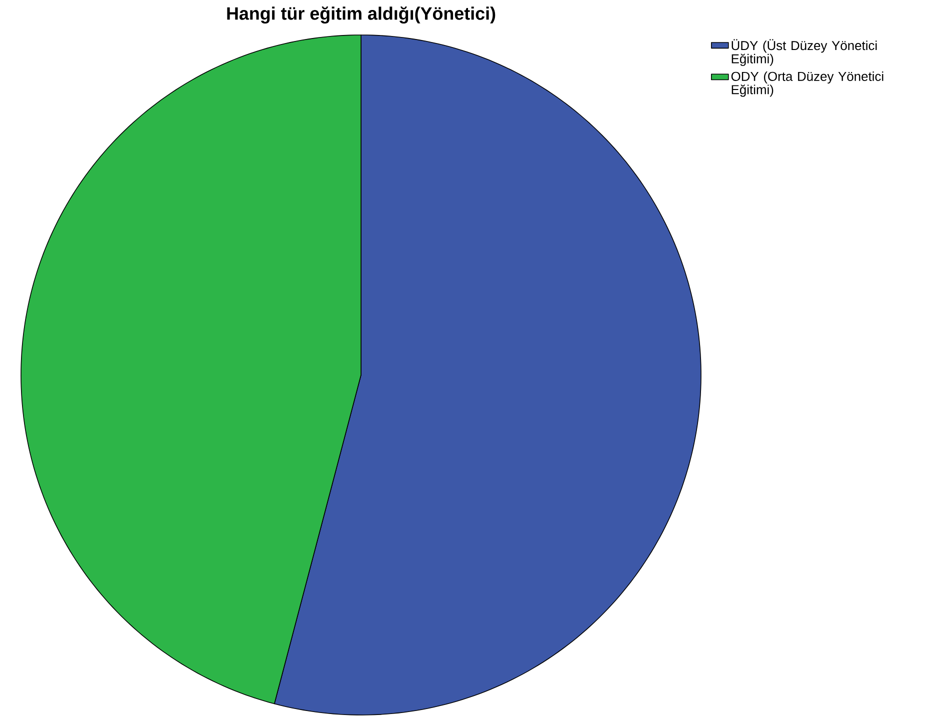 This screenshot has width=937, height=718. Describe the element at coordinates (361, 15) in the screenshot. I see `chart-title: Hangi tür eğitim aldığı(Yönetici)` at that location.